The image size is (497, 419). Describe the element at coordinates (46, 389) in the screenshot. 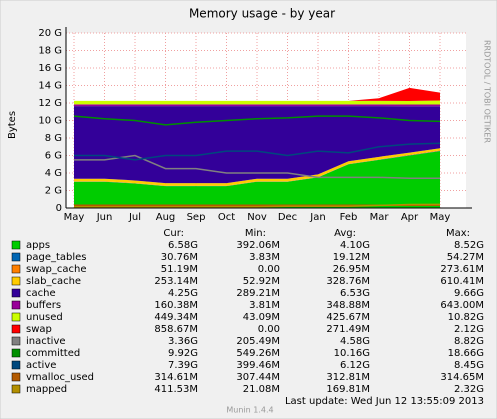

I see `legend-name: mapped` at that location.